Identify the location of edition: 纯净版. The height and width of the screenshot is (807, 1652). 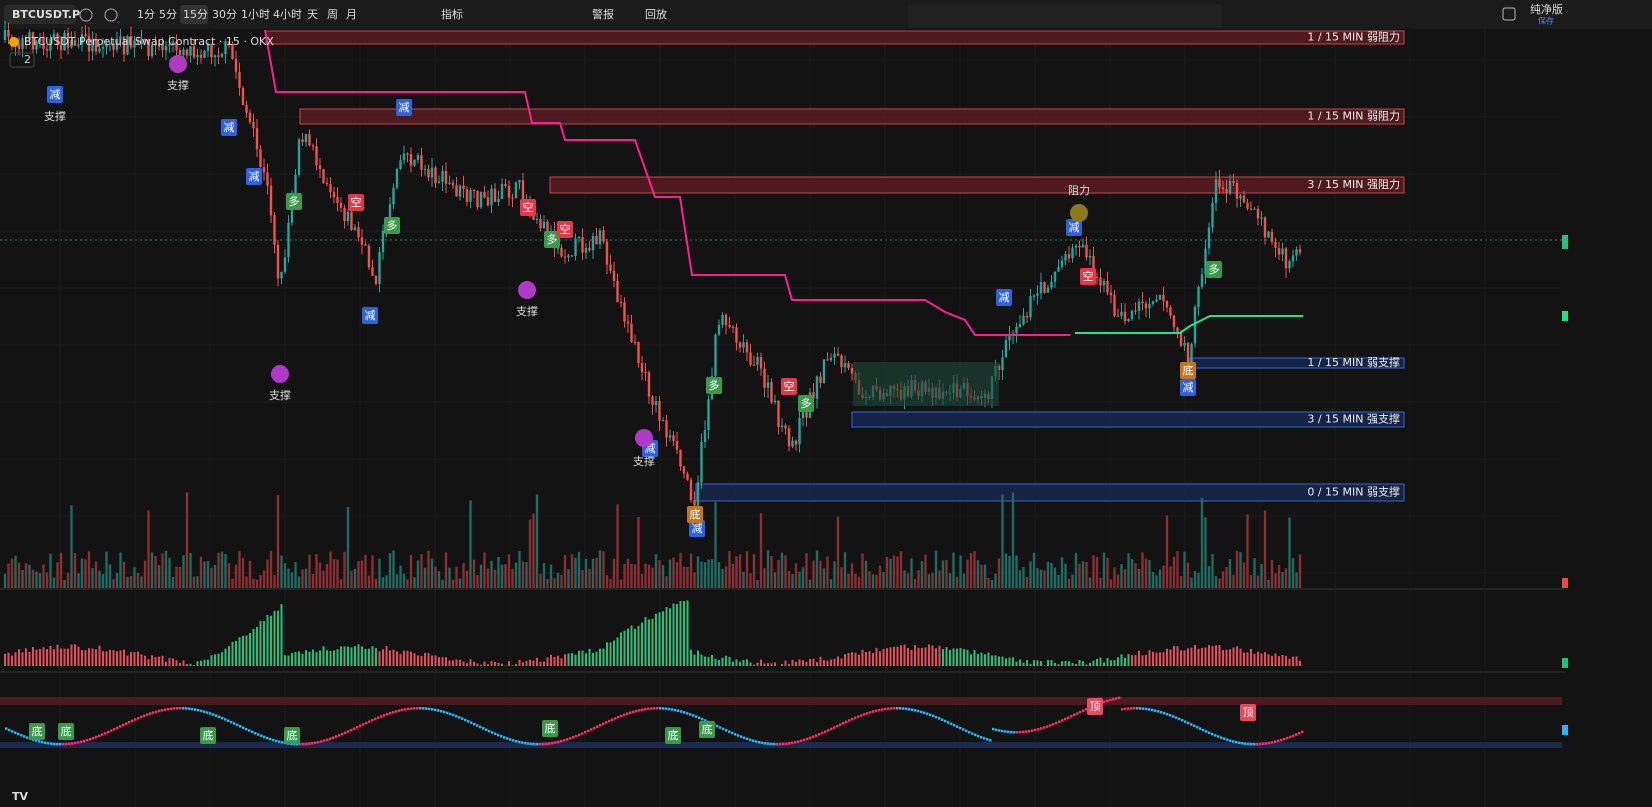
(1546, 9).